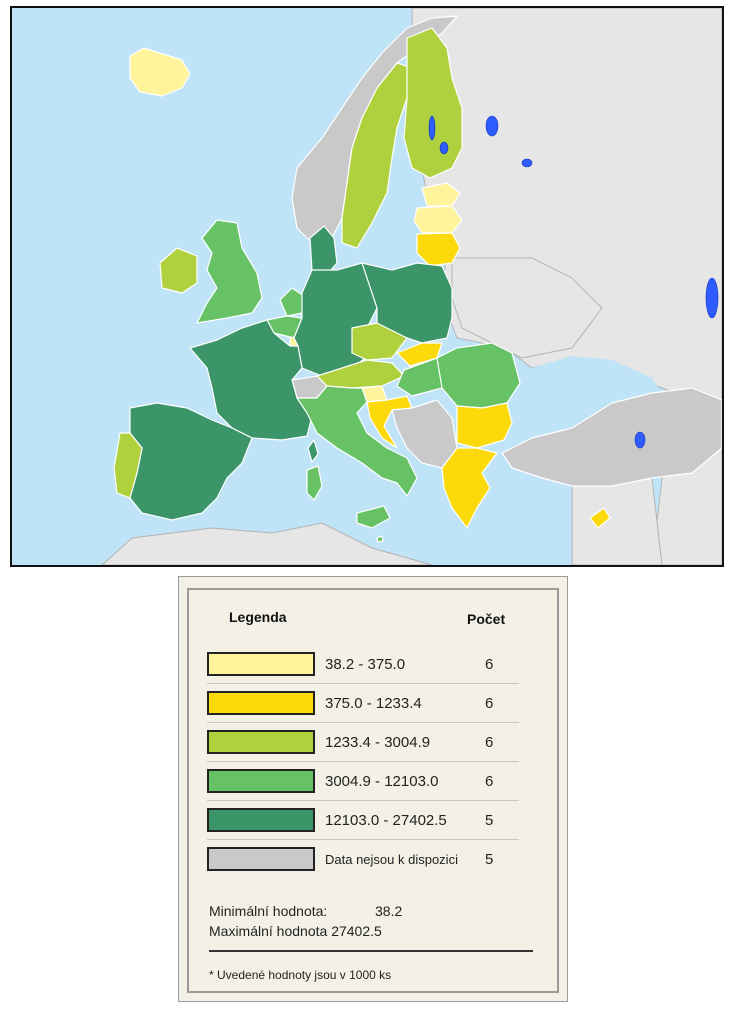  I want to click on latvia, so click(438, 219).